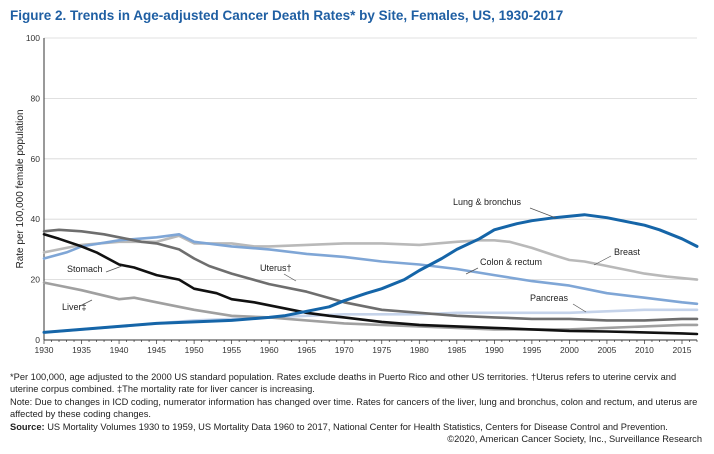 This screenshot has height=454, width=714. Describe the element at coordinates (156, 350) in the screenshot. I see `x-tick-label: 1945` at that location.